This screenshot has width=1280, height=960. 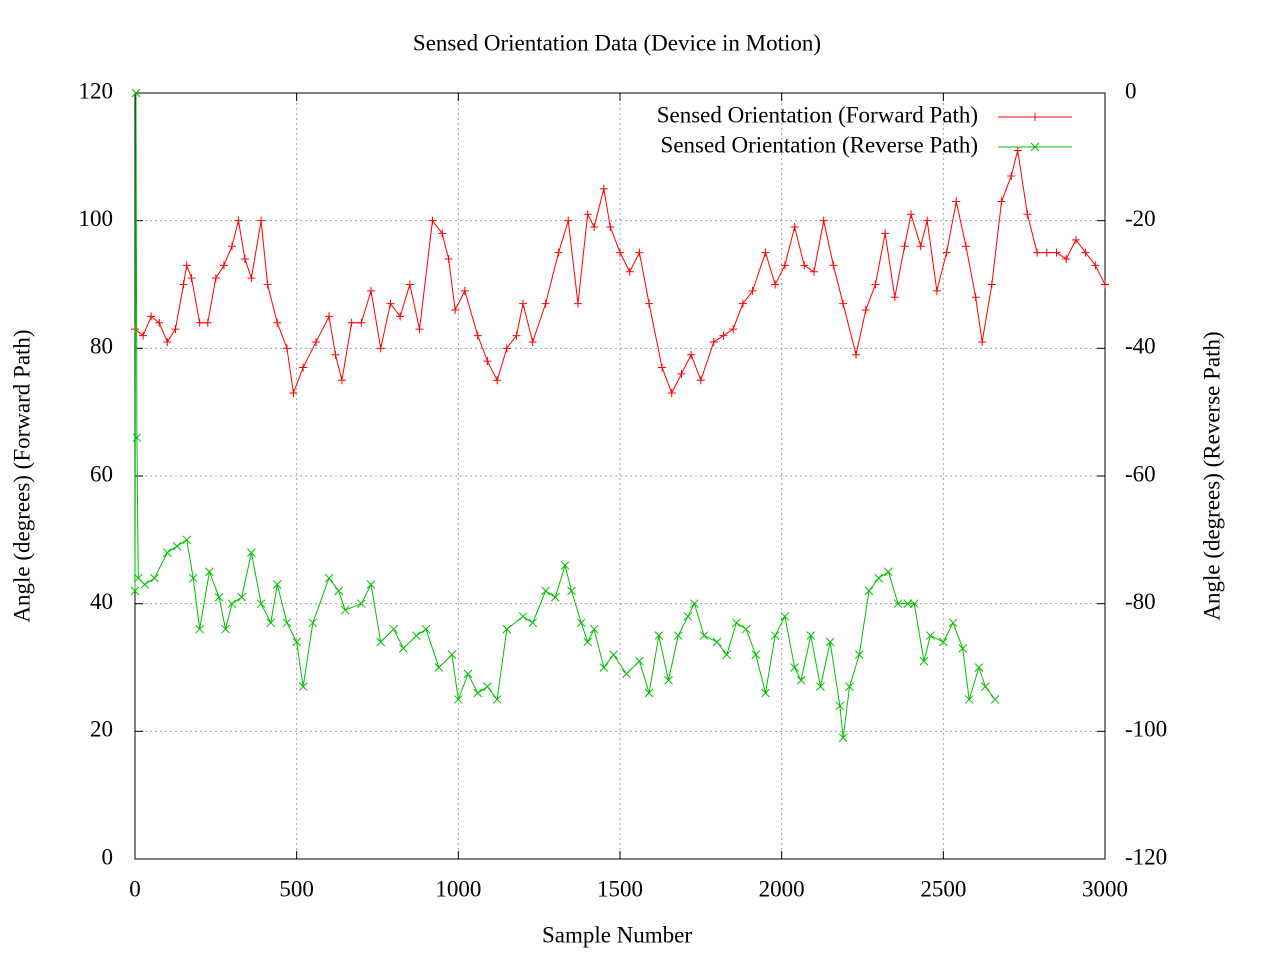 I want to click on x-tick-label: 1000, so click(x=458, y=888).